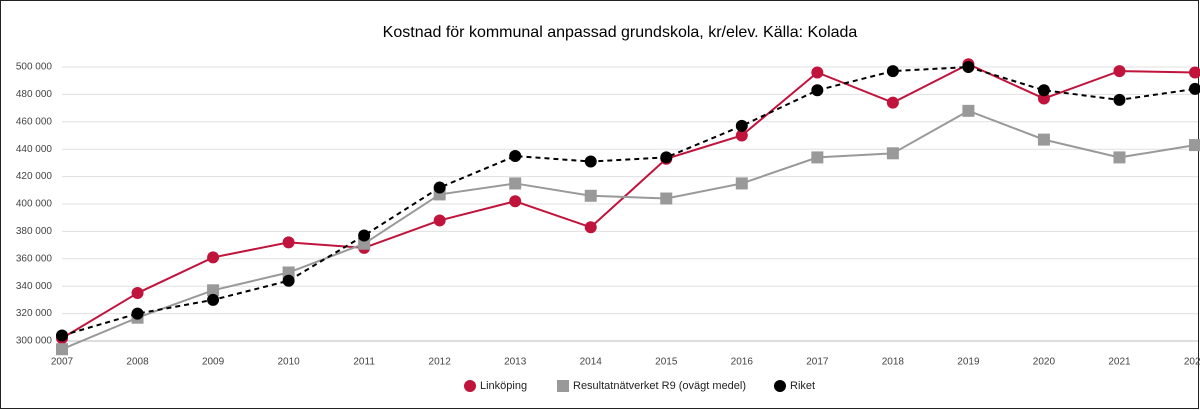 The height and width of the screenshot is (410, 1200). What do you see at coordinates (515, 362) in the screenshot?
I see `x-tick-label: 2013` at bounding box center [515, 362].